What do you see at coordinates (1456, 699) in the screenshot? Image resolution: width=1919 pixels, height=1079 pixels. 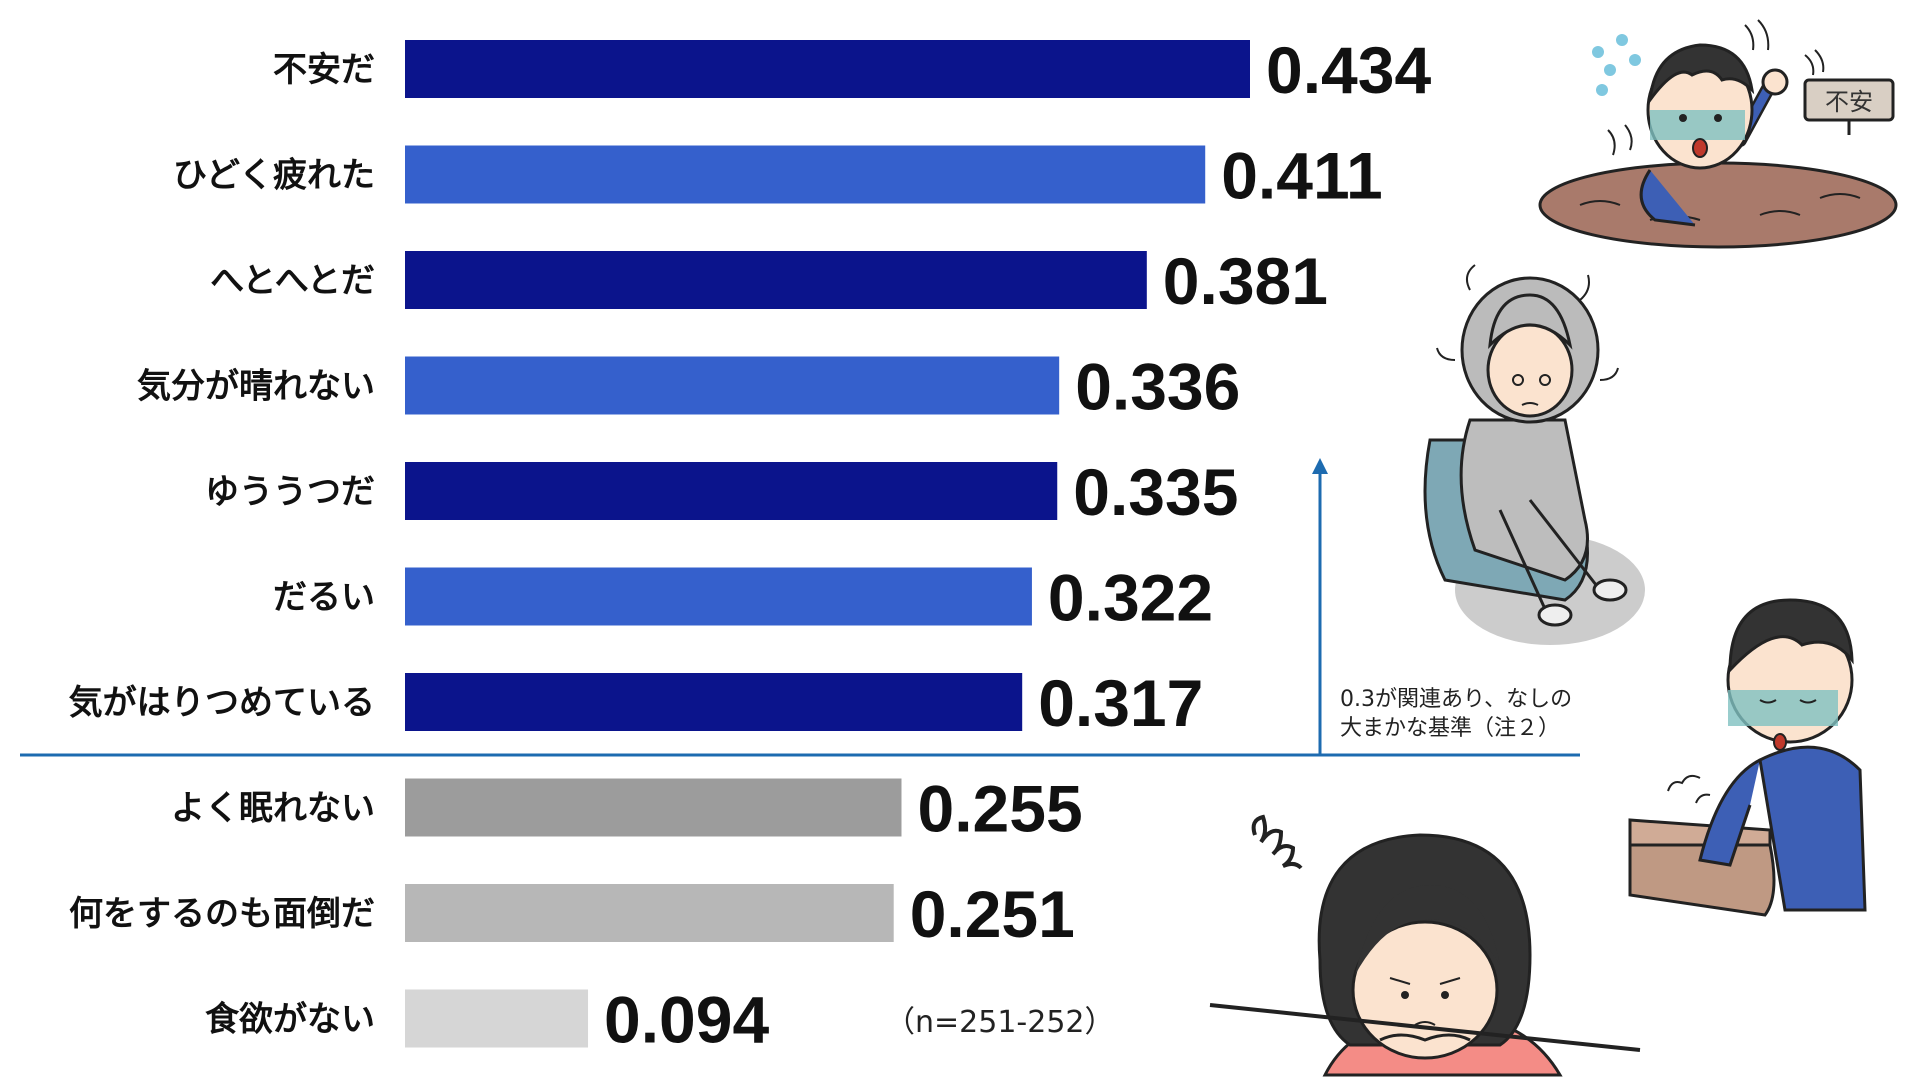 I see `threshold-note-line-1: 0.3が関連あり、なしの` at bounding box center [1456, 699].